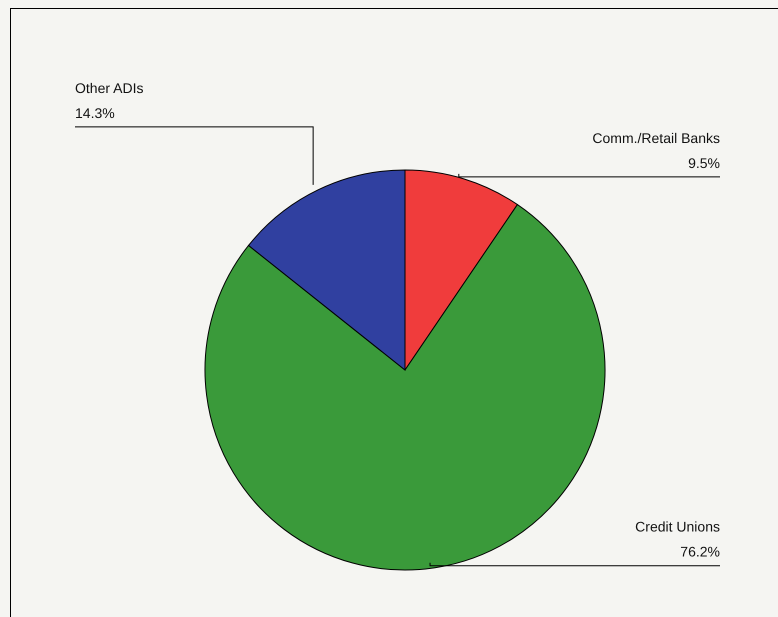 This screenshot has width=778, height=617. Describe the element at coordinates (677, 526) in the screenshot. I see `slice-label: Credit Unions` at that location.